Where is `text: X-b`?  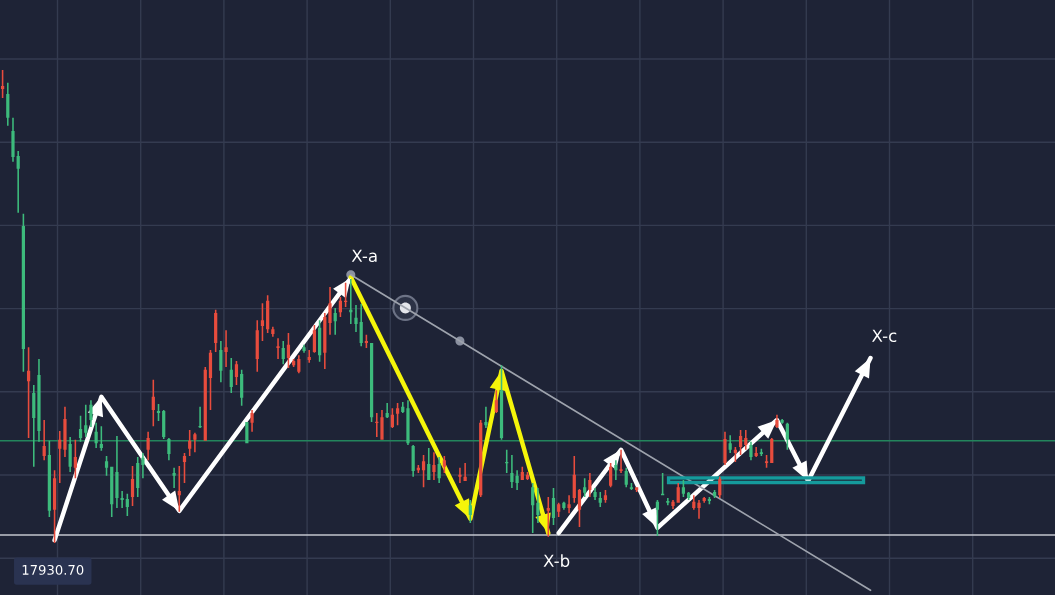 text: X-b is located at coordinates (556, 561).